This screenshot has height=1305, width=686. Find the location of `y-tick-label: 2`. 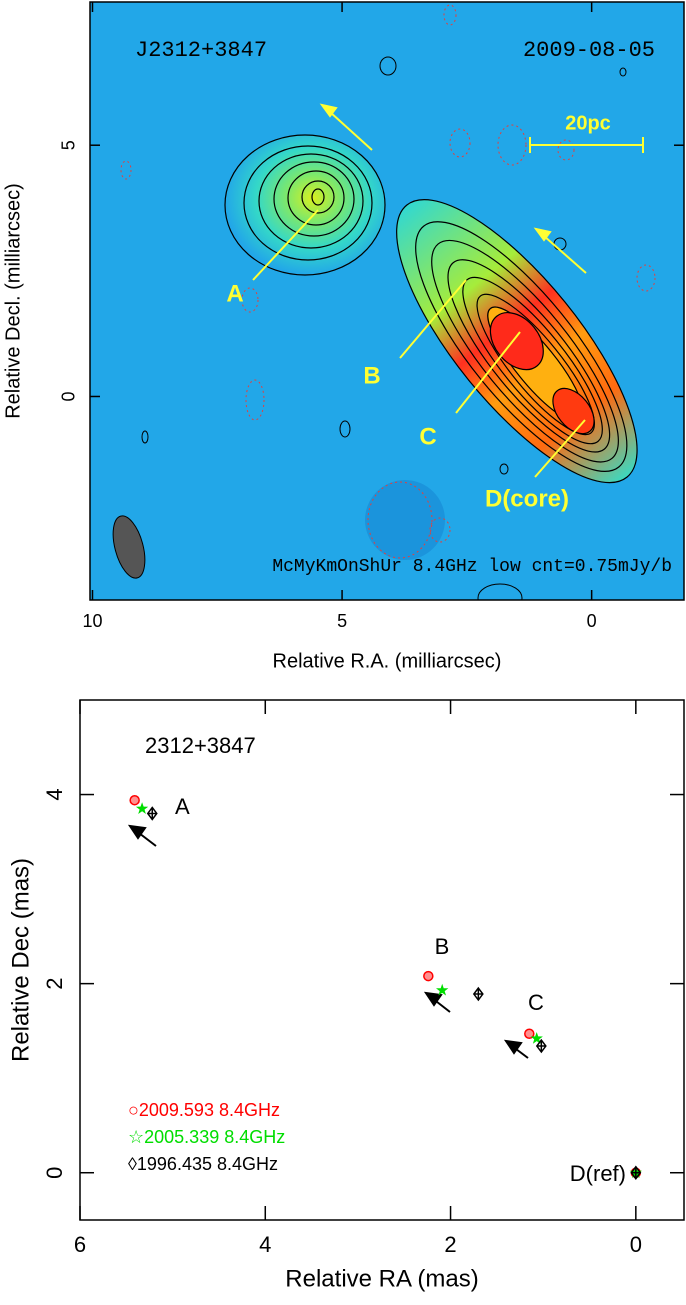

y-tick-label: 2 is located at coordinates (54, 984).